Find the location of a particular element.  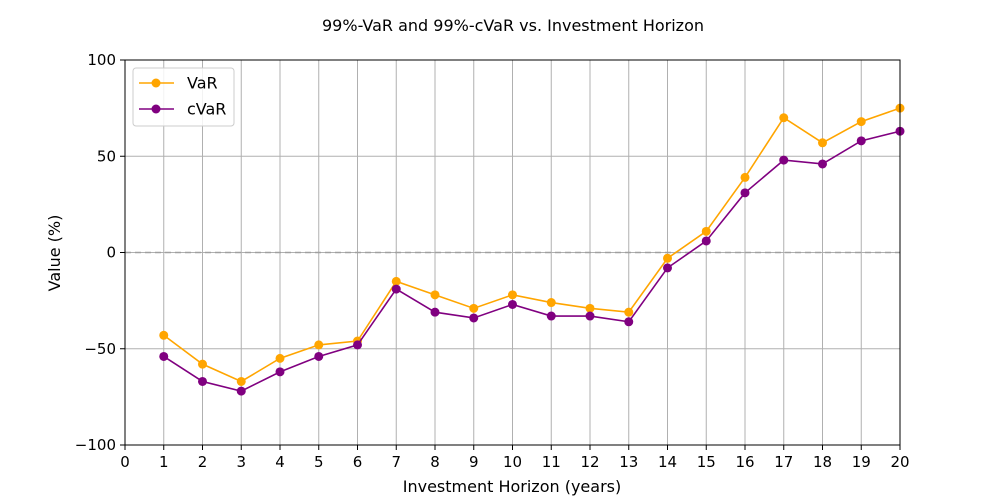

x-tick-label: 5 is located at coordinates (319, 462).